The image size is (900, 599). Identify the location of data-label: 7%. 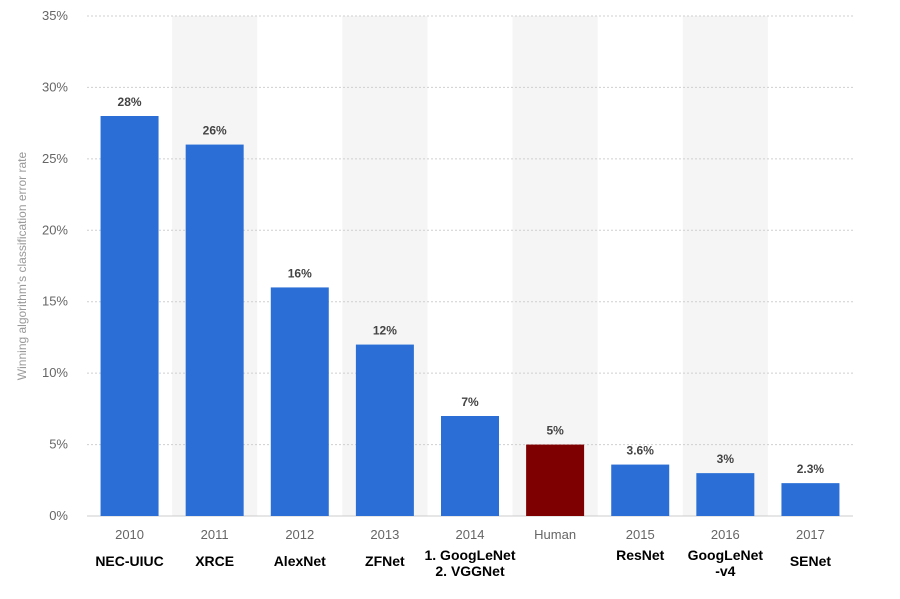
(470, 402).